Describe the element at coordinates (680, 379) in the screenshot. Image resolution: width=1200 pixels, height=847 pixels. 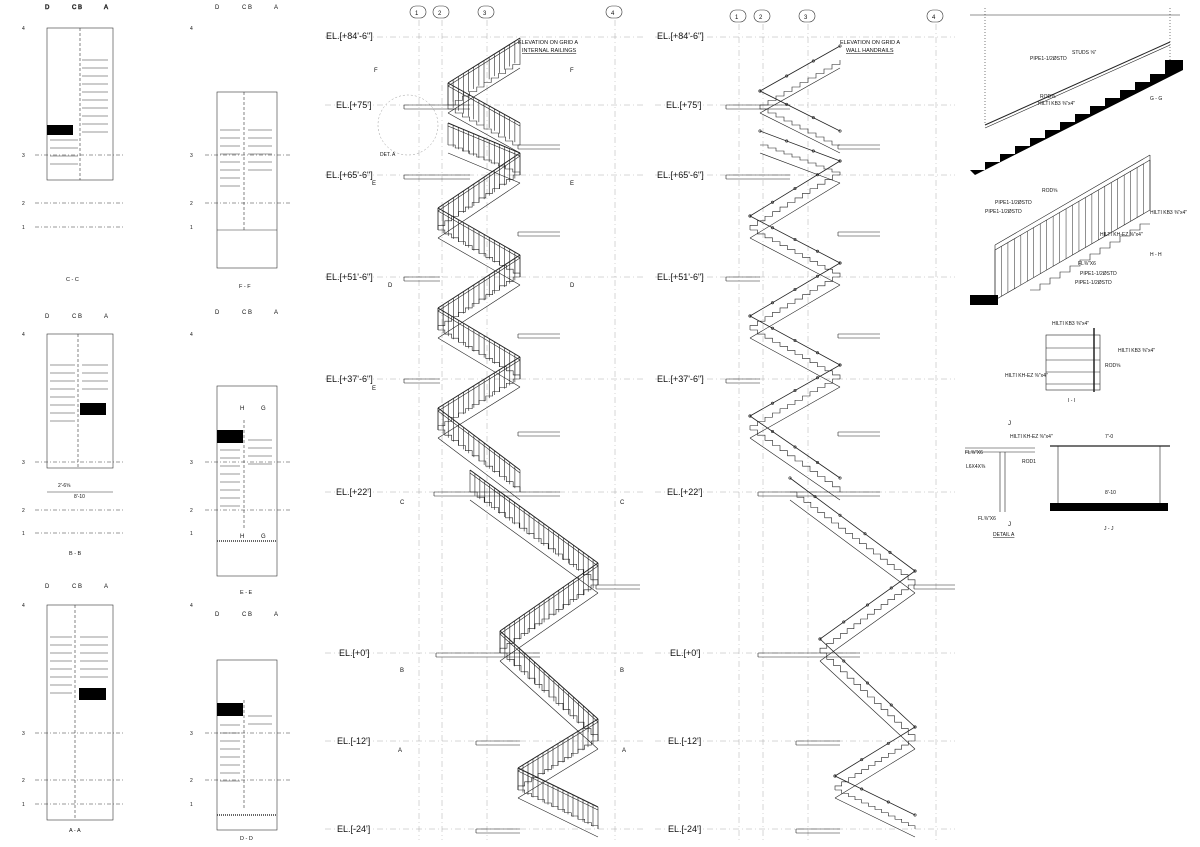
I see `level-label-r5: EL.[+37'-6"]` at that location.